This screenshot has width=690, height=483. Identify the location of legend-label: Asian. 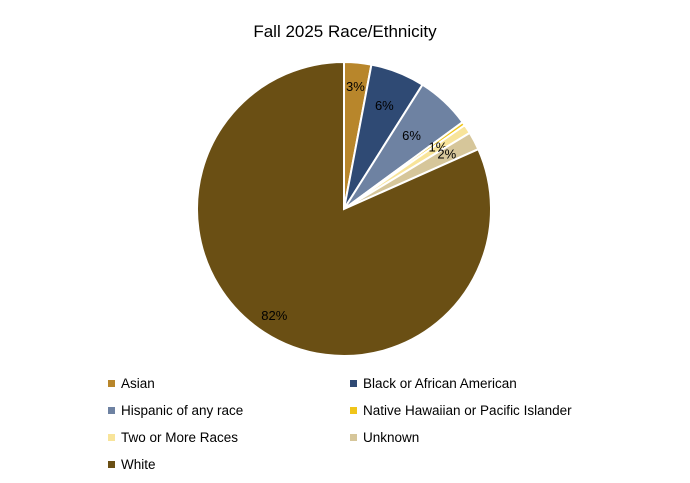
(138, 383).